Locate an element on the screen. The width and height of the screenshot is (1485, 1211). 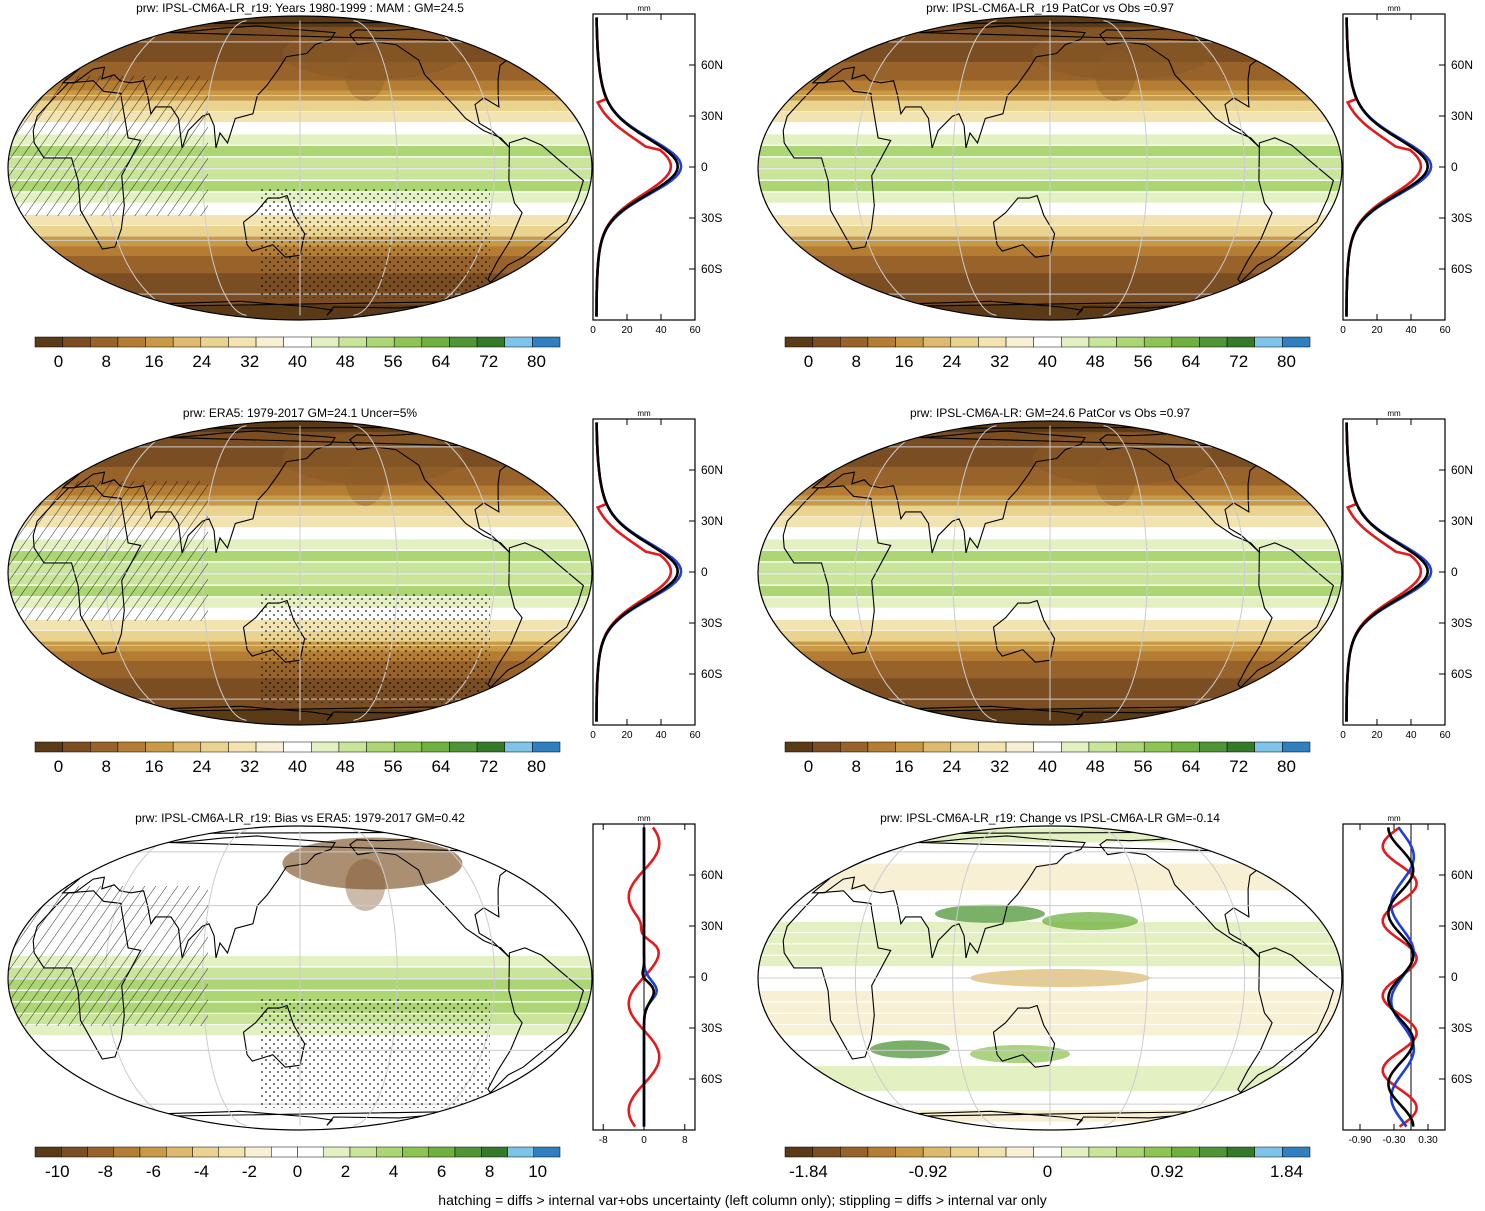
x-tick-label: -0.30 is located at coordinates (1394, 1140).